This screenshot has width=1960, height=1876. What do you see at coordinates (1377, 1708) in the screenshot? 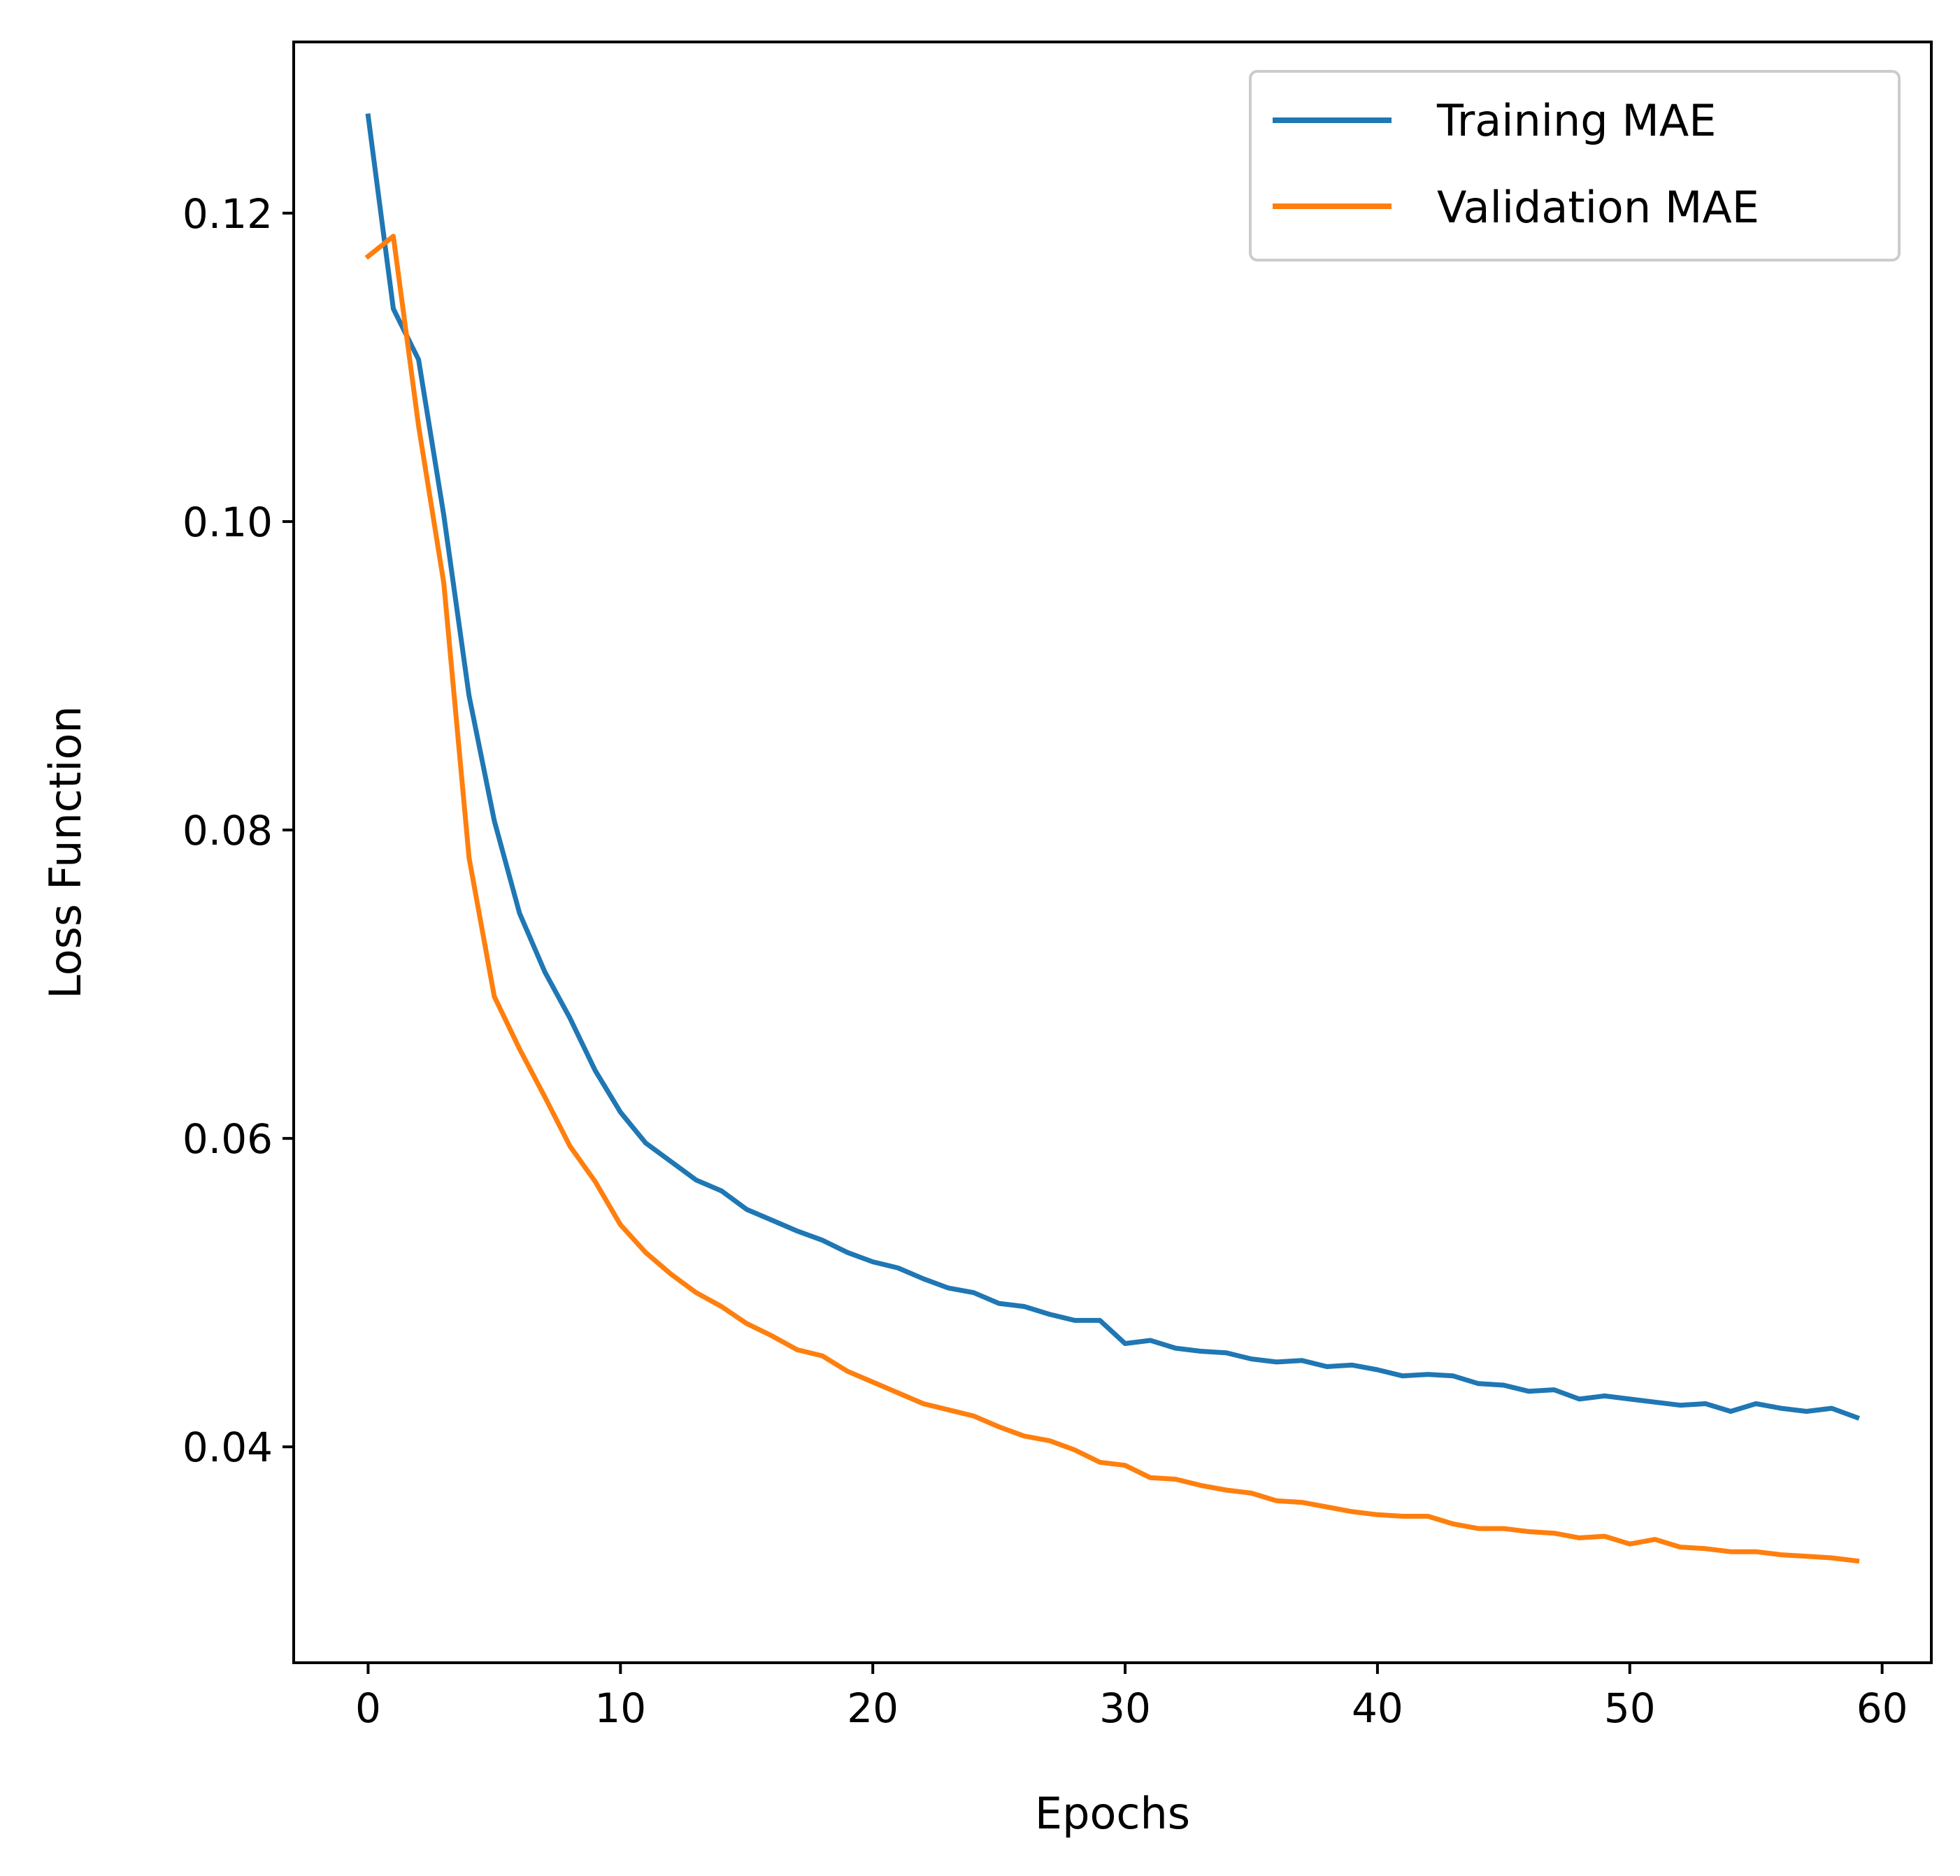
I see `x-tick-label: 40` at bounding box center [1377, 1708].